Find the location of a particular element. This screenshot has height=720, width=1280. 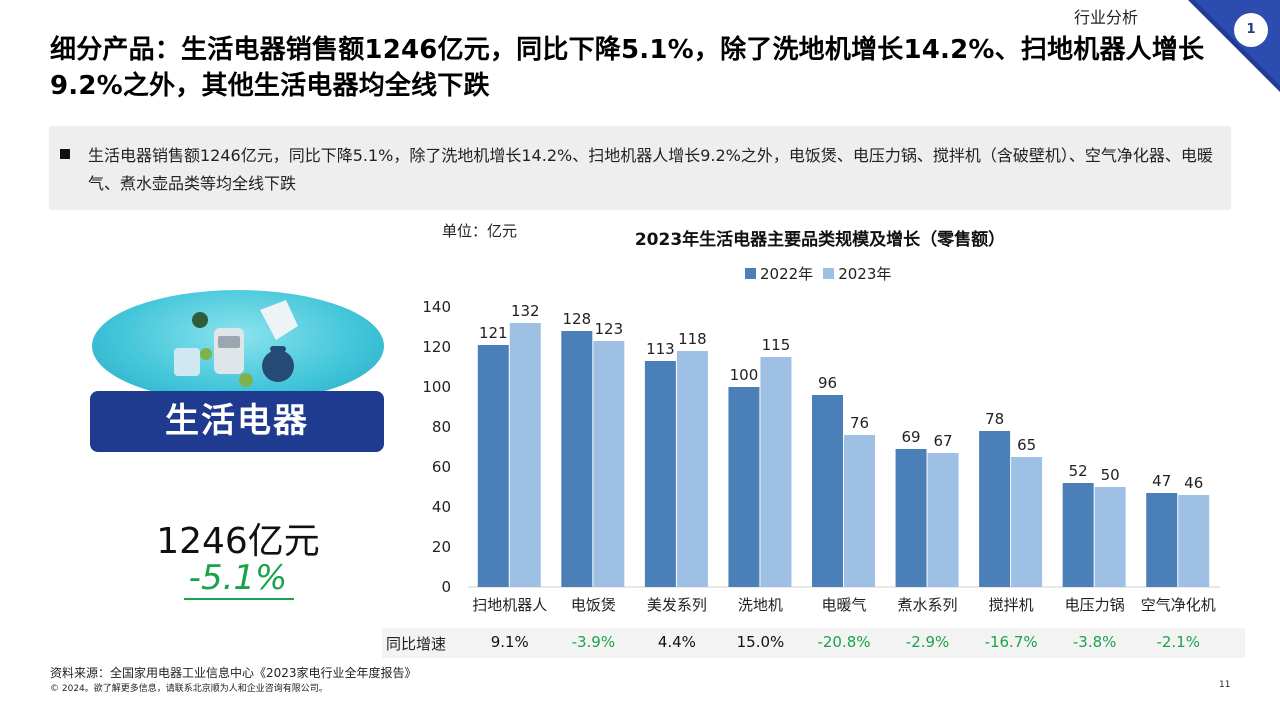

y-tick-label: 80 is located at coordinates (441, 427).